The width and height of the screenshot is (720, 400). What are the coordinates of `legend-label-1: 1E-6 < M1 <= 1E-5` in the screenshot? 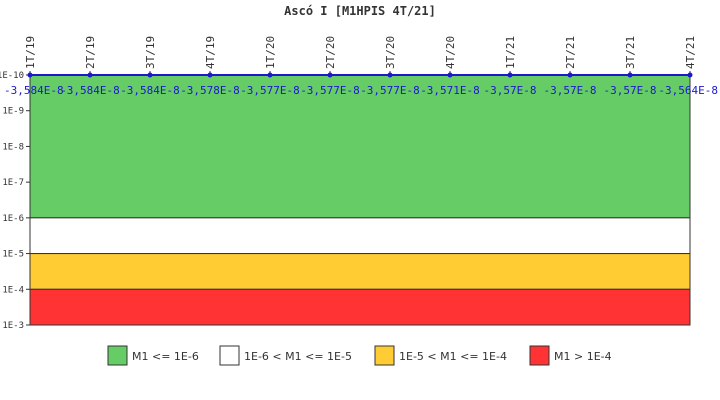 It's located at (298, 356).